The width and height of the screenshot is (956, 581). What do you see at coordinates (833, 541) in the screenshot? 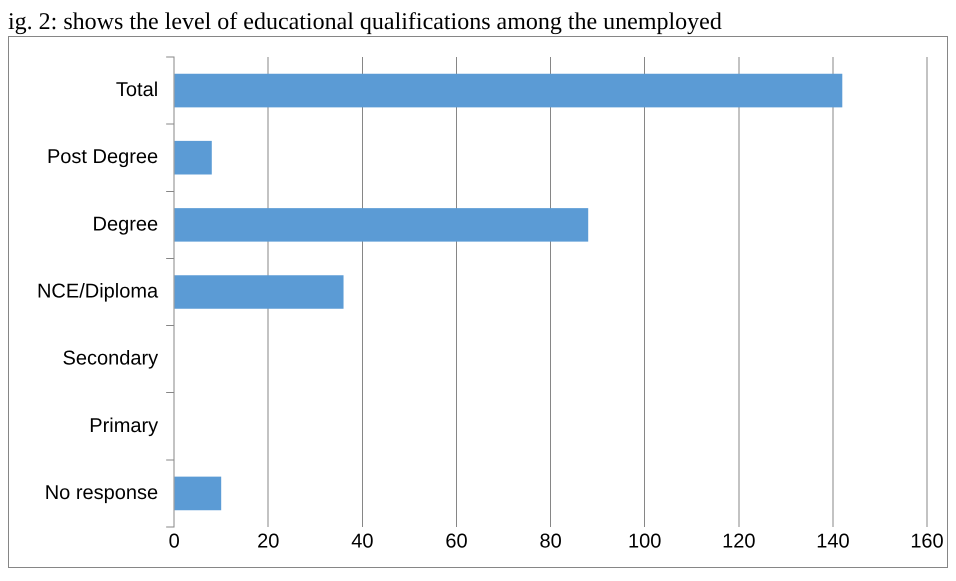
I see `x-tick-label: 140` at bounding box center [833, 541].